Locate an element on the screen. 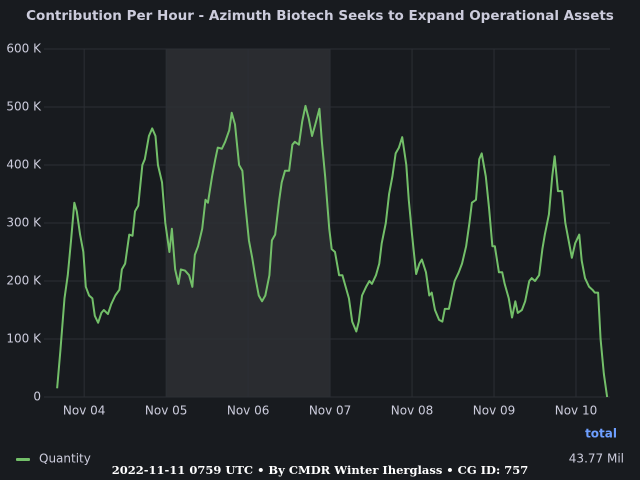 Image resolution: width=640 pixels, height=480 pixels. x-tick-label: Nov 09 is located at coordinates (494, 411).